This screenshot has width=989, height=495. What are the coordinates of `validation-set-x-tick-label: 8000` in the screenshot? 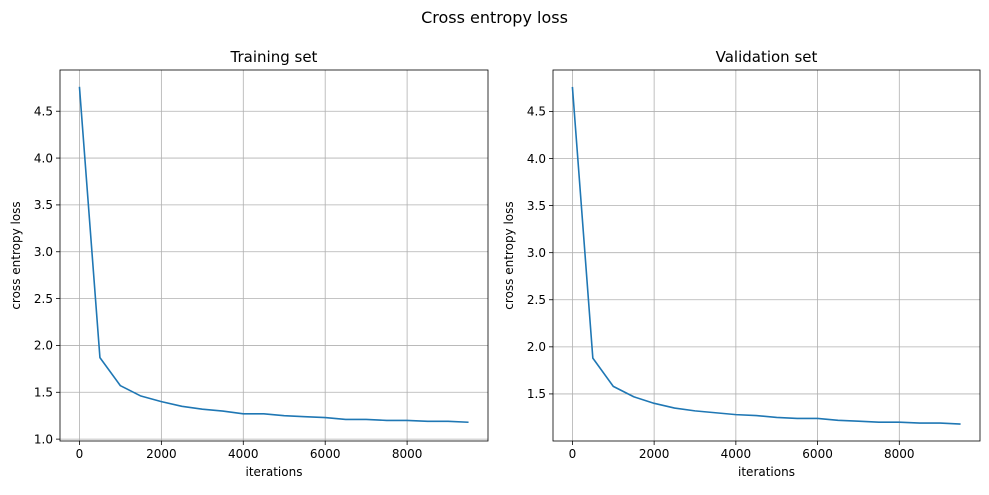 It's located at (899, 454).